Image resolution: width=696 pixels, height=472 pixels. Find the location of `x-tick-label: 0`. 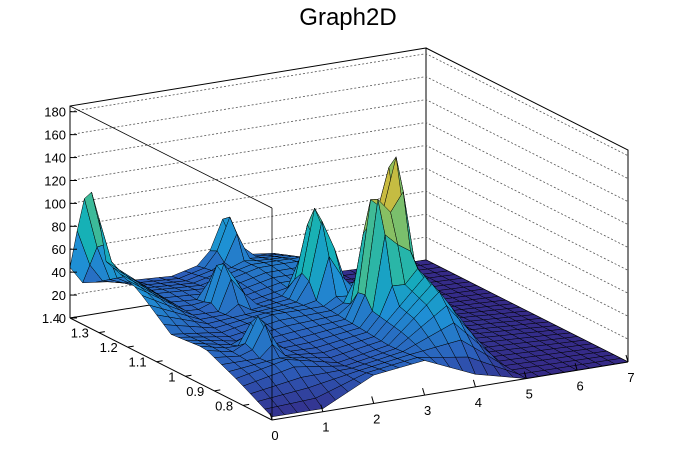

x-tick-label: 0 is located at coordinates (274, 435).